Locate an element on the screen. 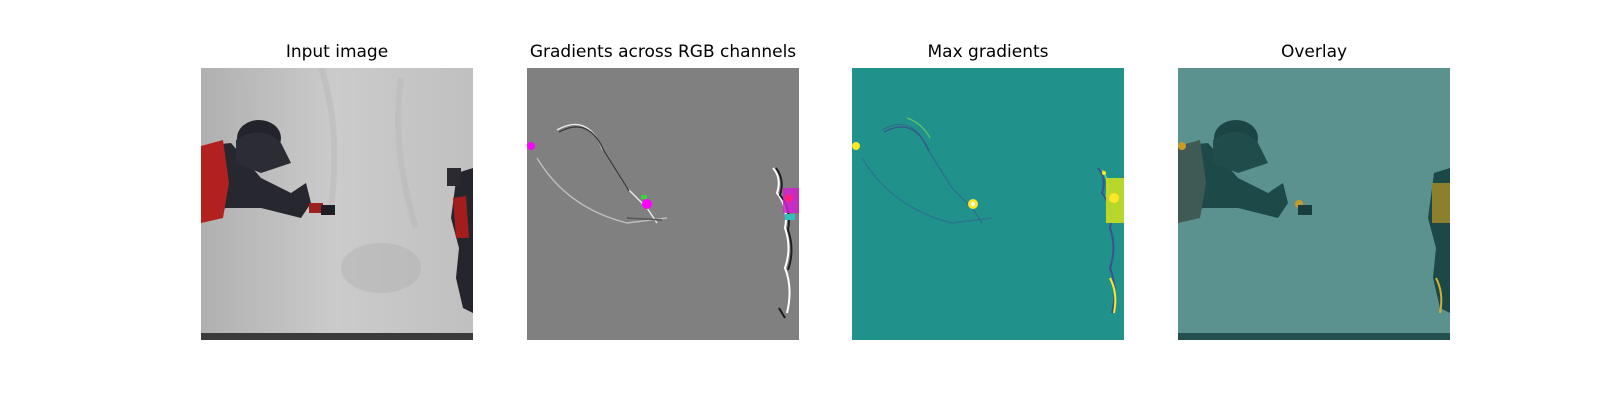 This screenshot has height=400, width=1600. max-gradients-image is located at coordinates (988, 204).